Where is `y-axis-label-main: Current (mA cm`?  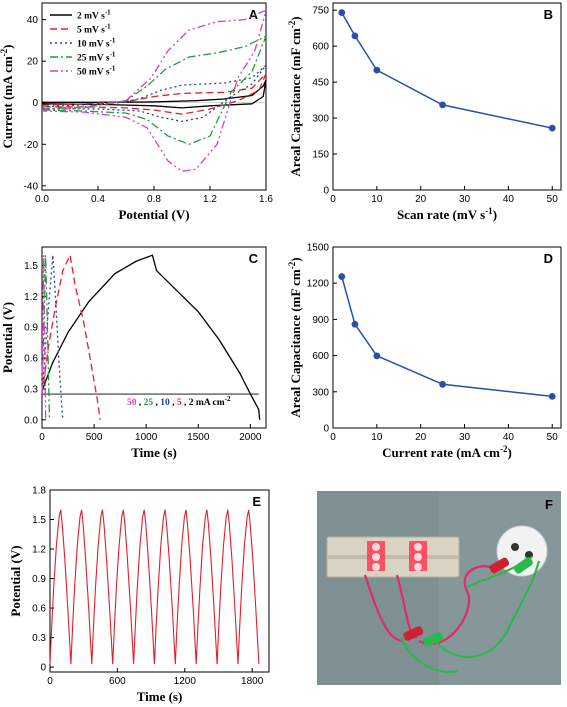 y-axis-label-main: Current (mA cm is located at coordinates (7, 102).